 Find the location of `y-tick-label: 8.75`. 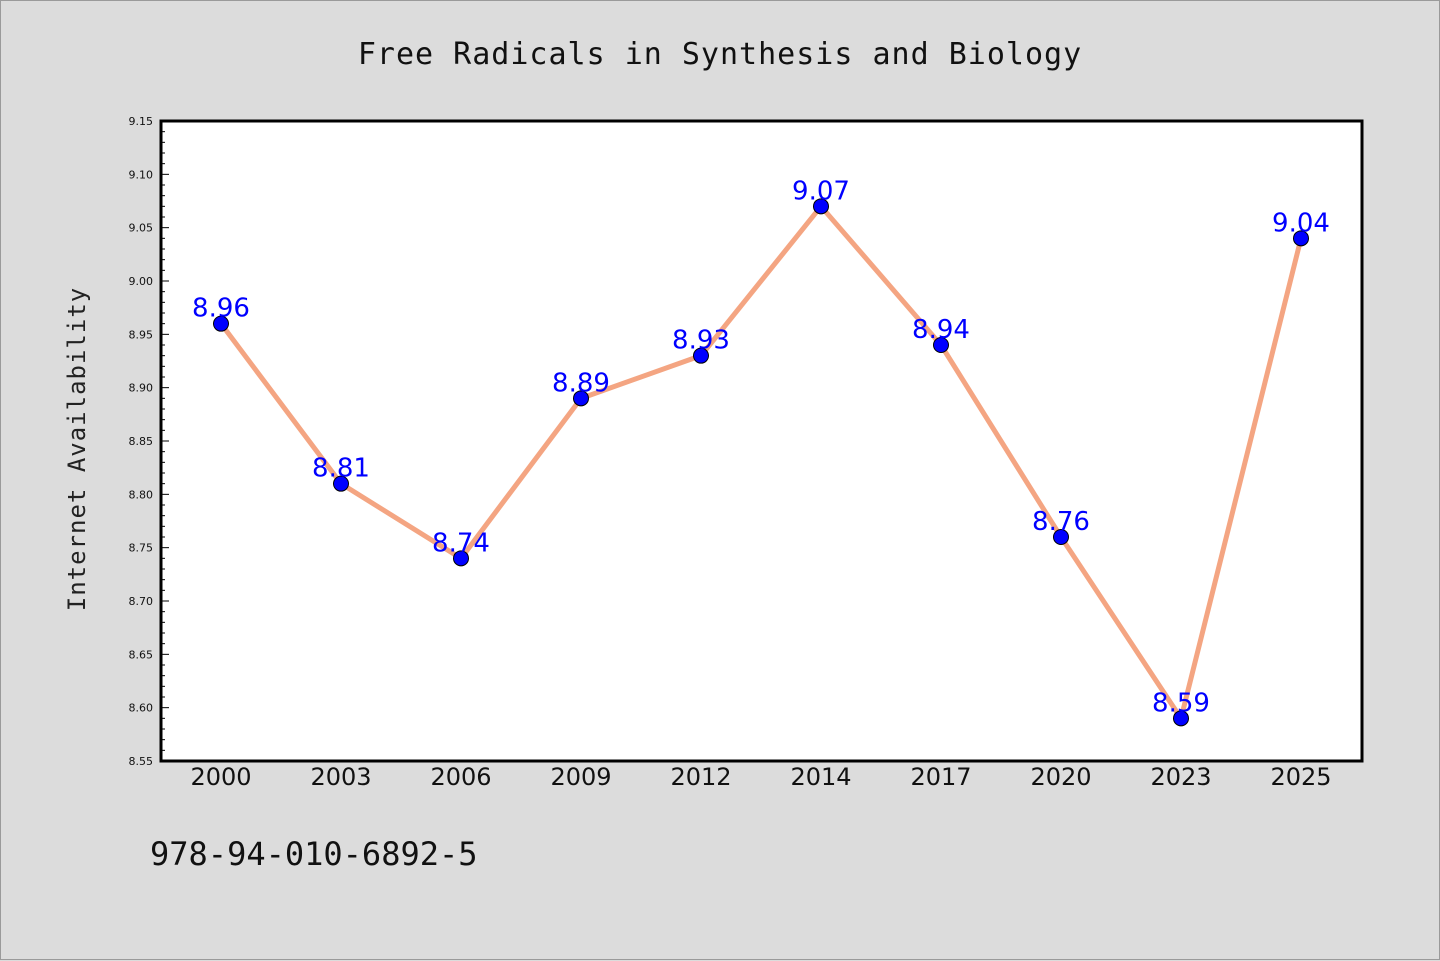

y-tick-label: 8.75 is located at coordinates (141, 548).